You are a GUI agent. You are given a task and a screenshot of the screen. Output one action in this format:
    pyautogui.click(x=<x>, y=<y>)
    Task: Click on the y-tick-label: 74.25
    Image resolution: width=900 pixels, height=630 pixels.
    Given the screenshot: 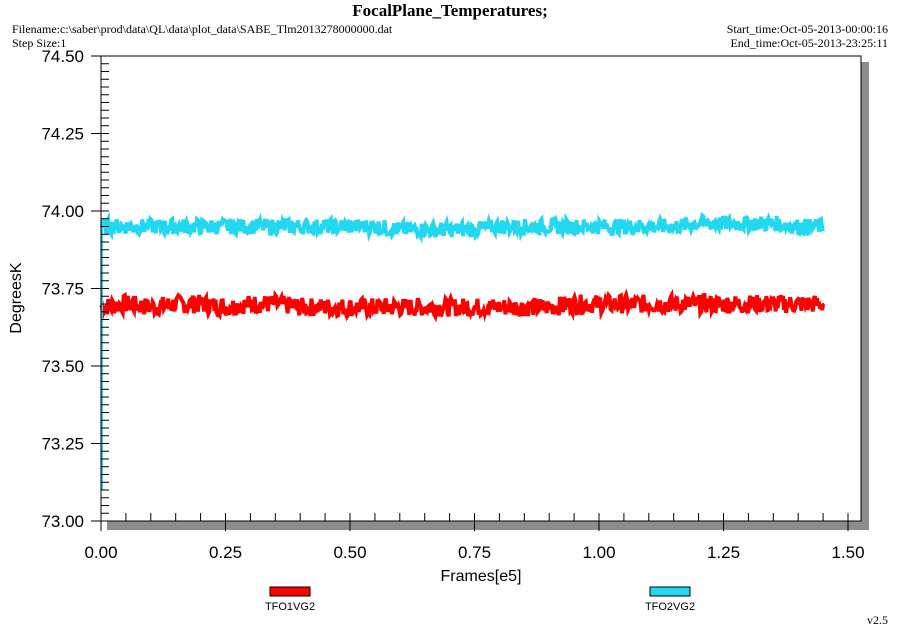 What is the action you would take?
    pyautogui.click(x=62, y=134)
    